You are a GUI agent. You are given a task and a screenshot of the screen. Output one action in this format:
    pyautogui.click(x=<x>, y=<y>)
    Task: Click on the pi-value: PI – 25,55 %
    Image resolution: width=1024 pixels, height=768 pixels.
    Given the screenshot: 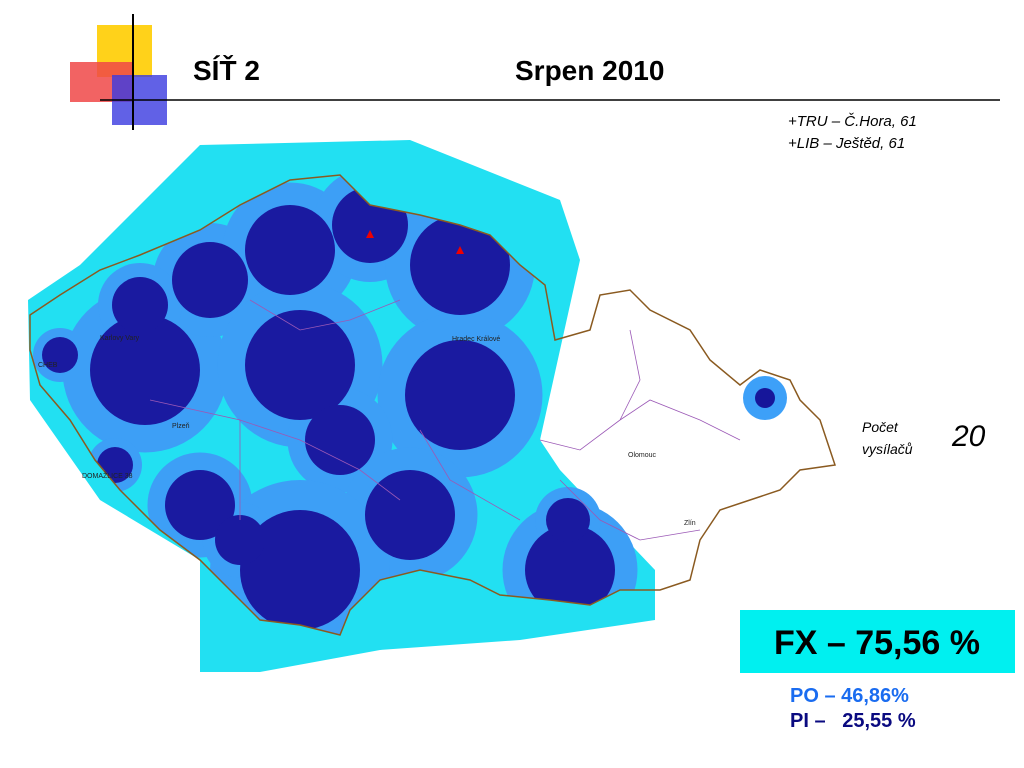 What is the action you would take?
    pyautogui.click(x=853, y=721)
    